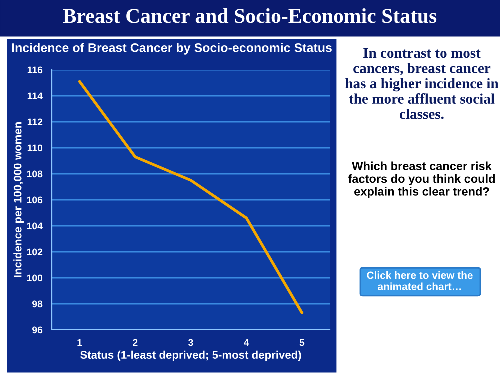  Describe the element at coordinates (35, 200) in the screenshot. I see `y-tick-label: 106` at that location.